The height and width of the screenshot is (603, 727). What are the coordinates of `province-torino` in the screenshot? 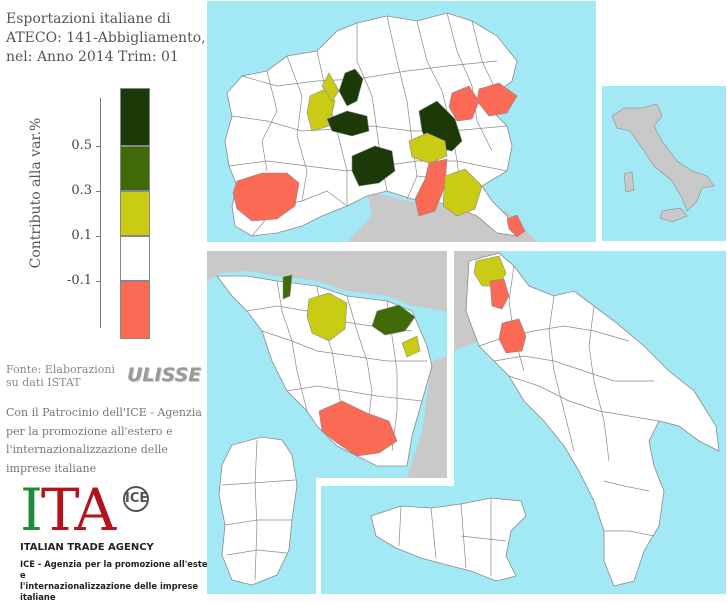 It's located at (266, 197).